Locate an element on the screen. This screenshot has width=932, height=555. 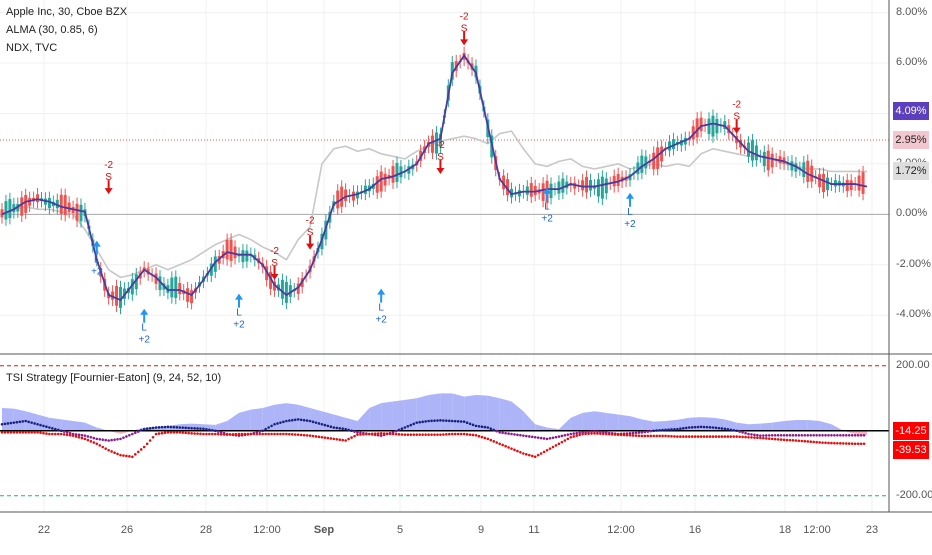
price-tick-label: -2.00% is located at coordinates (913, 263).